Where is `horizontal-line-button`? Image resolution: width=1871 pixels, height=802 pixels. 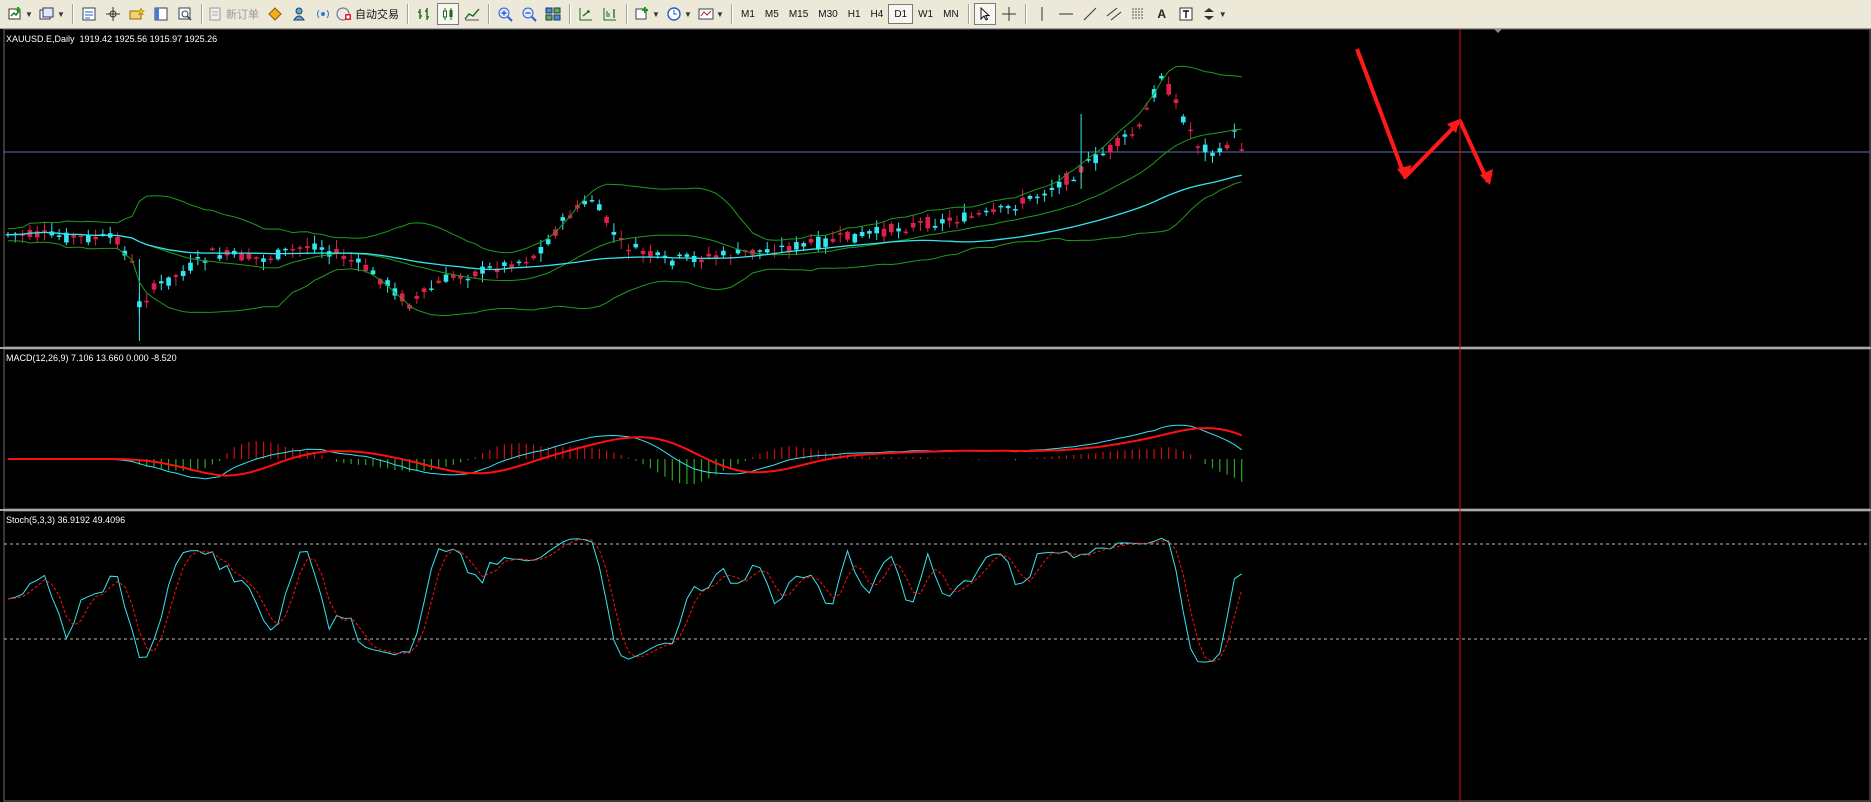
horizontal-line-button is located at coordinates (1066, 14).